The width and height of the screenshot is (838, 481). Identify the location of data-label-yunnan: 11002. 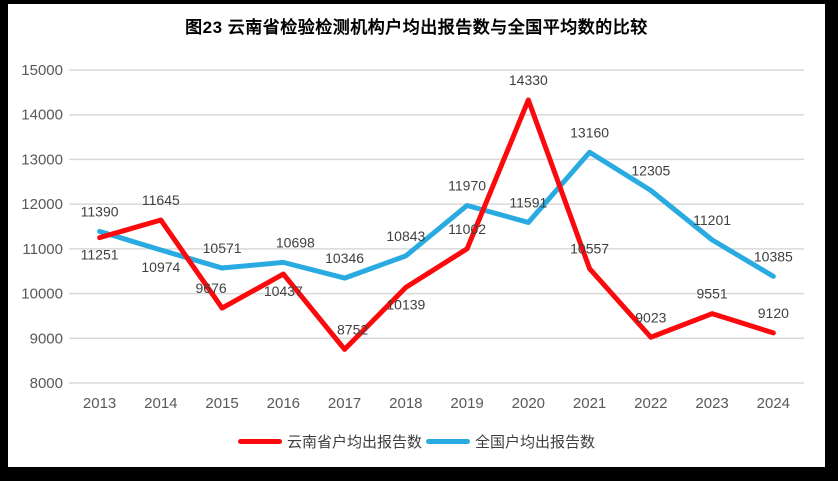
(467, 229).